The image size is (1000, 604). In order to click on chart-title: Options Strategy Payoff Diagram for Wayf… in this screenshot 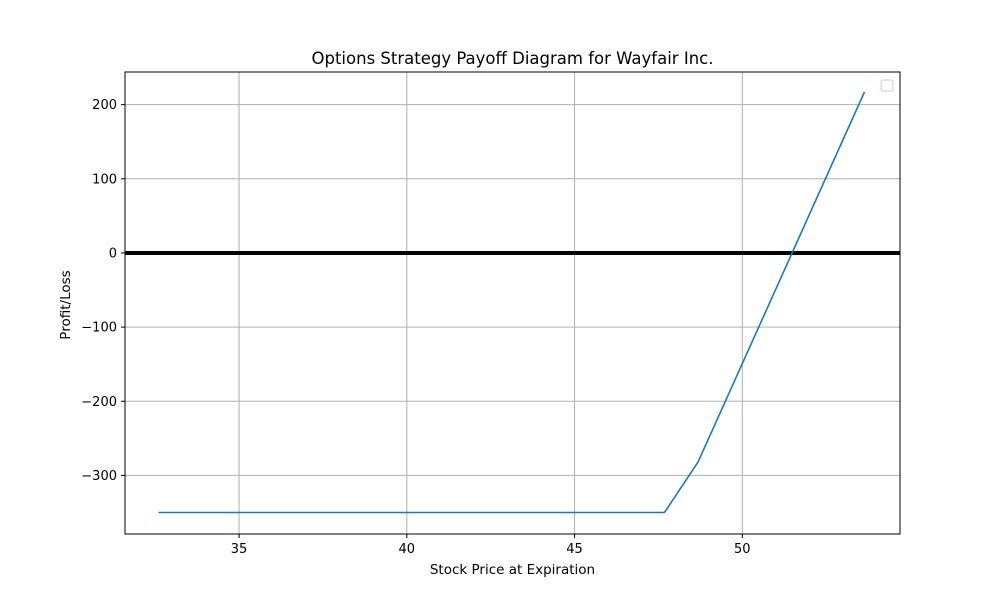, I will do `click(513, 58)`.